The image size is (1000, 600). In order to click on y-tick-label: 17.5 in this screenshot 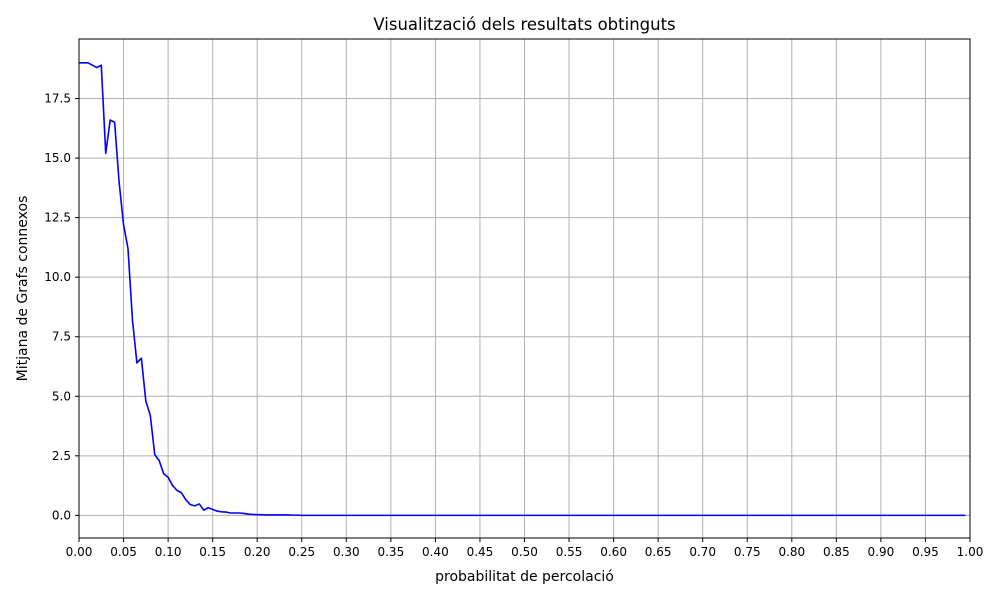, I will do `click(57, 99)`.